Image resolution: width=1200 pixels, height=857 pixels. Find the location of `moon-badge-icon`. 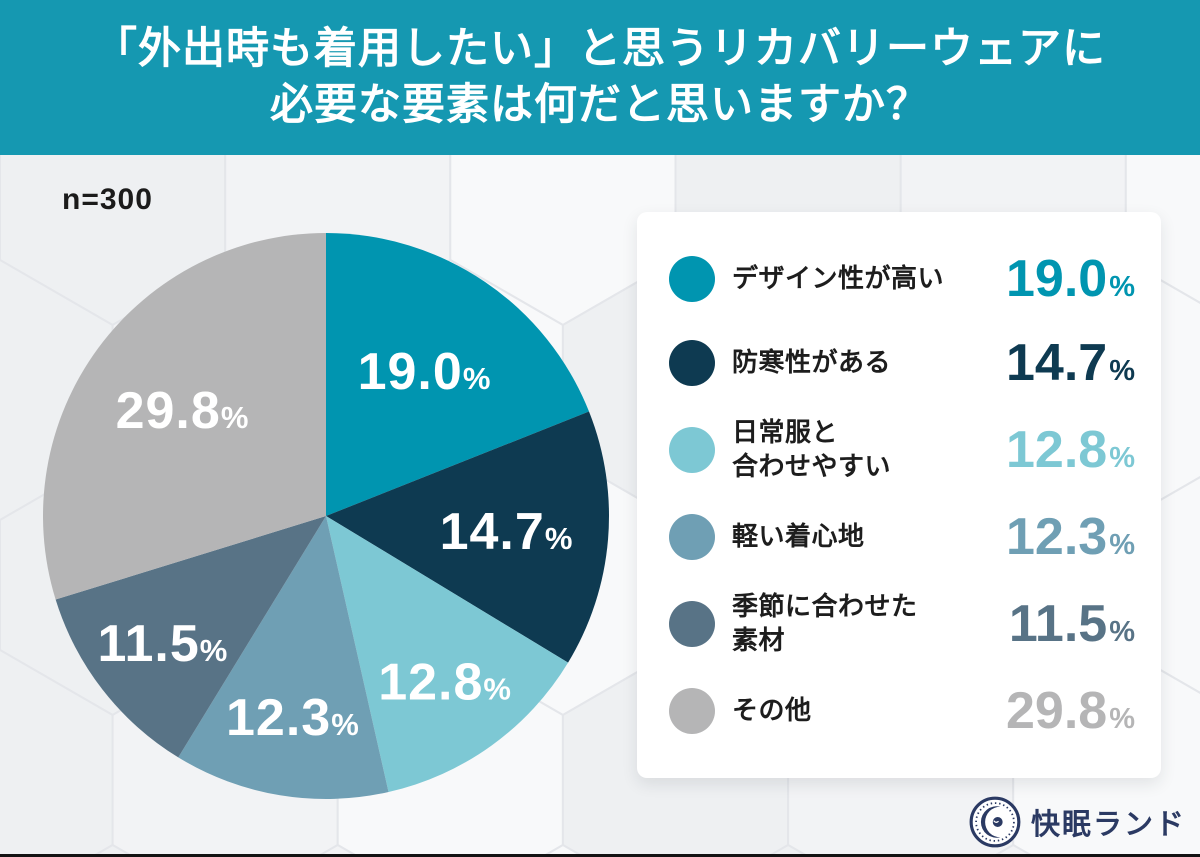

moon-badge-icon is located at coordinates (995, 822).